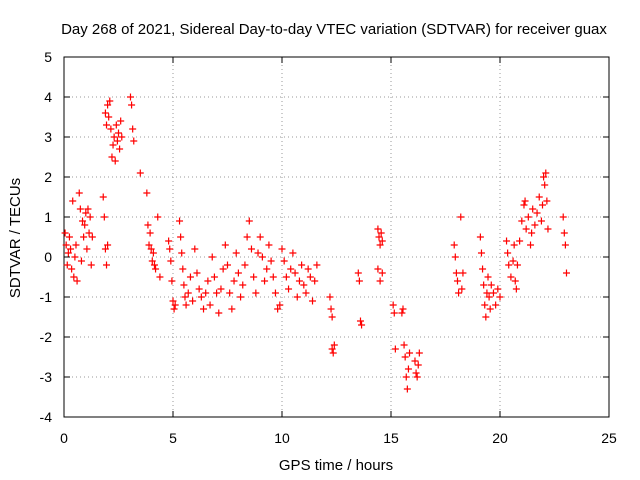  I want to click on y-tick-label: -1, so click(46, 297).